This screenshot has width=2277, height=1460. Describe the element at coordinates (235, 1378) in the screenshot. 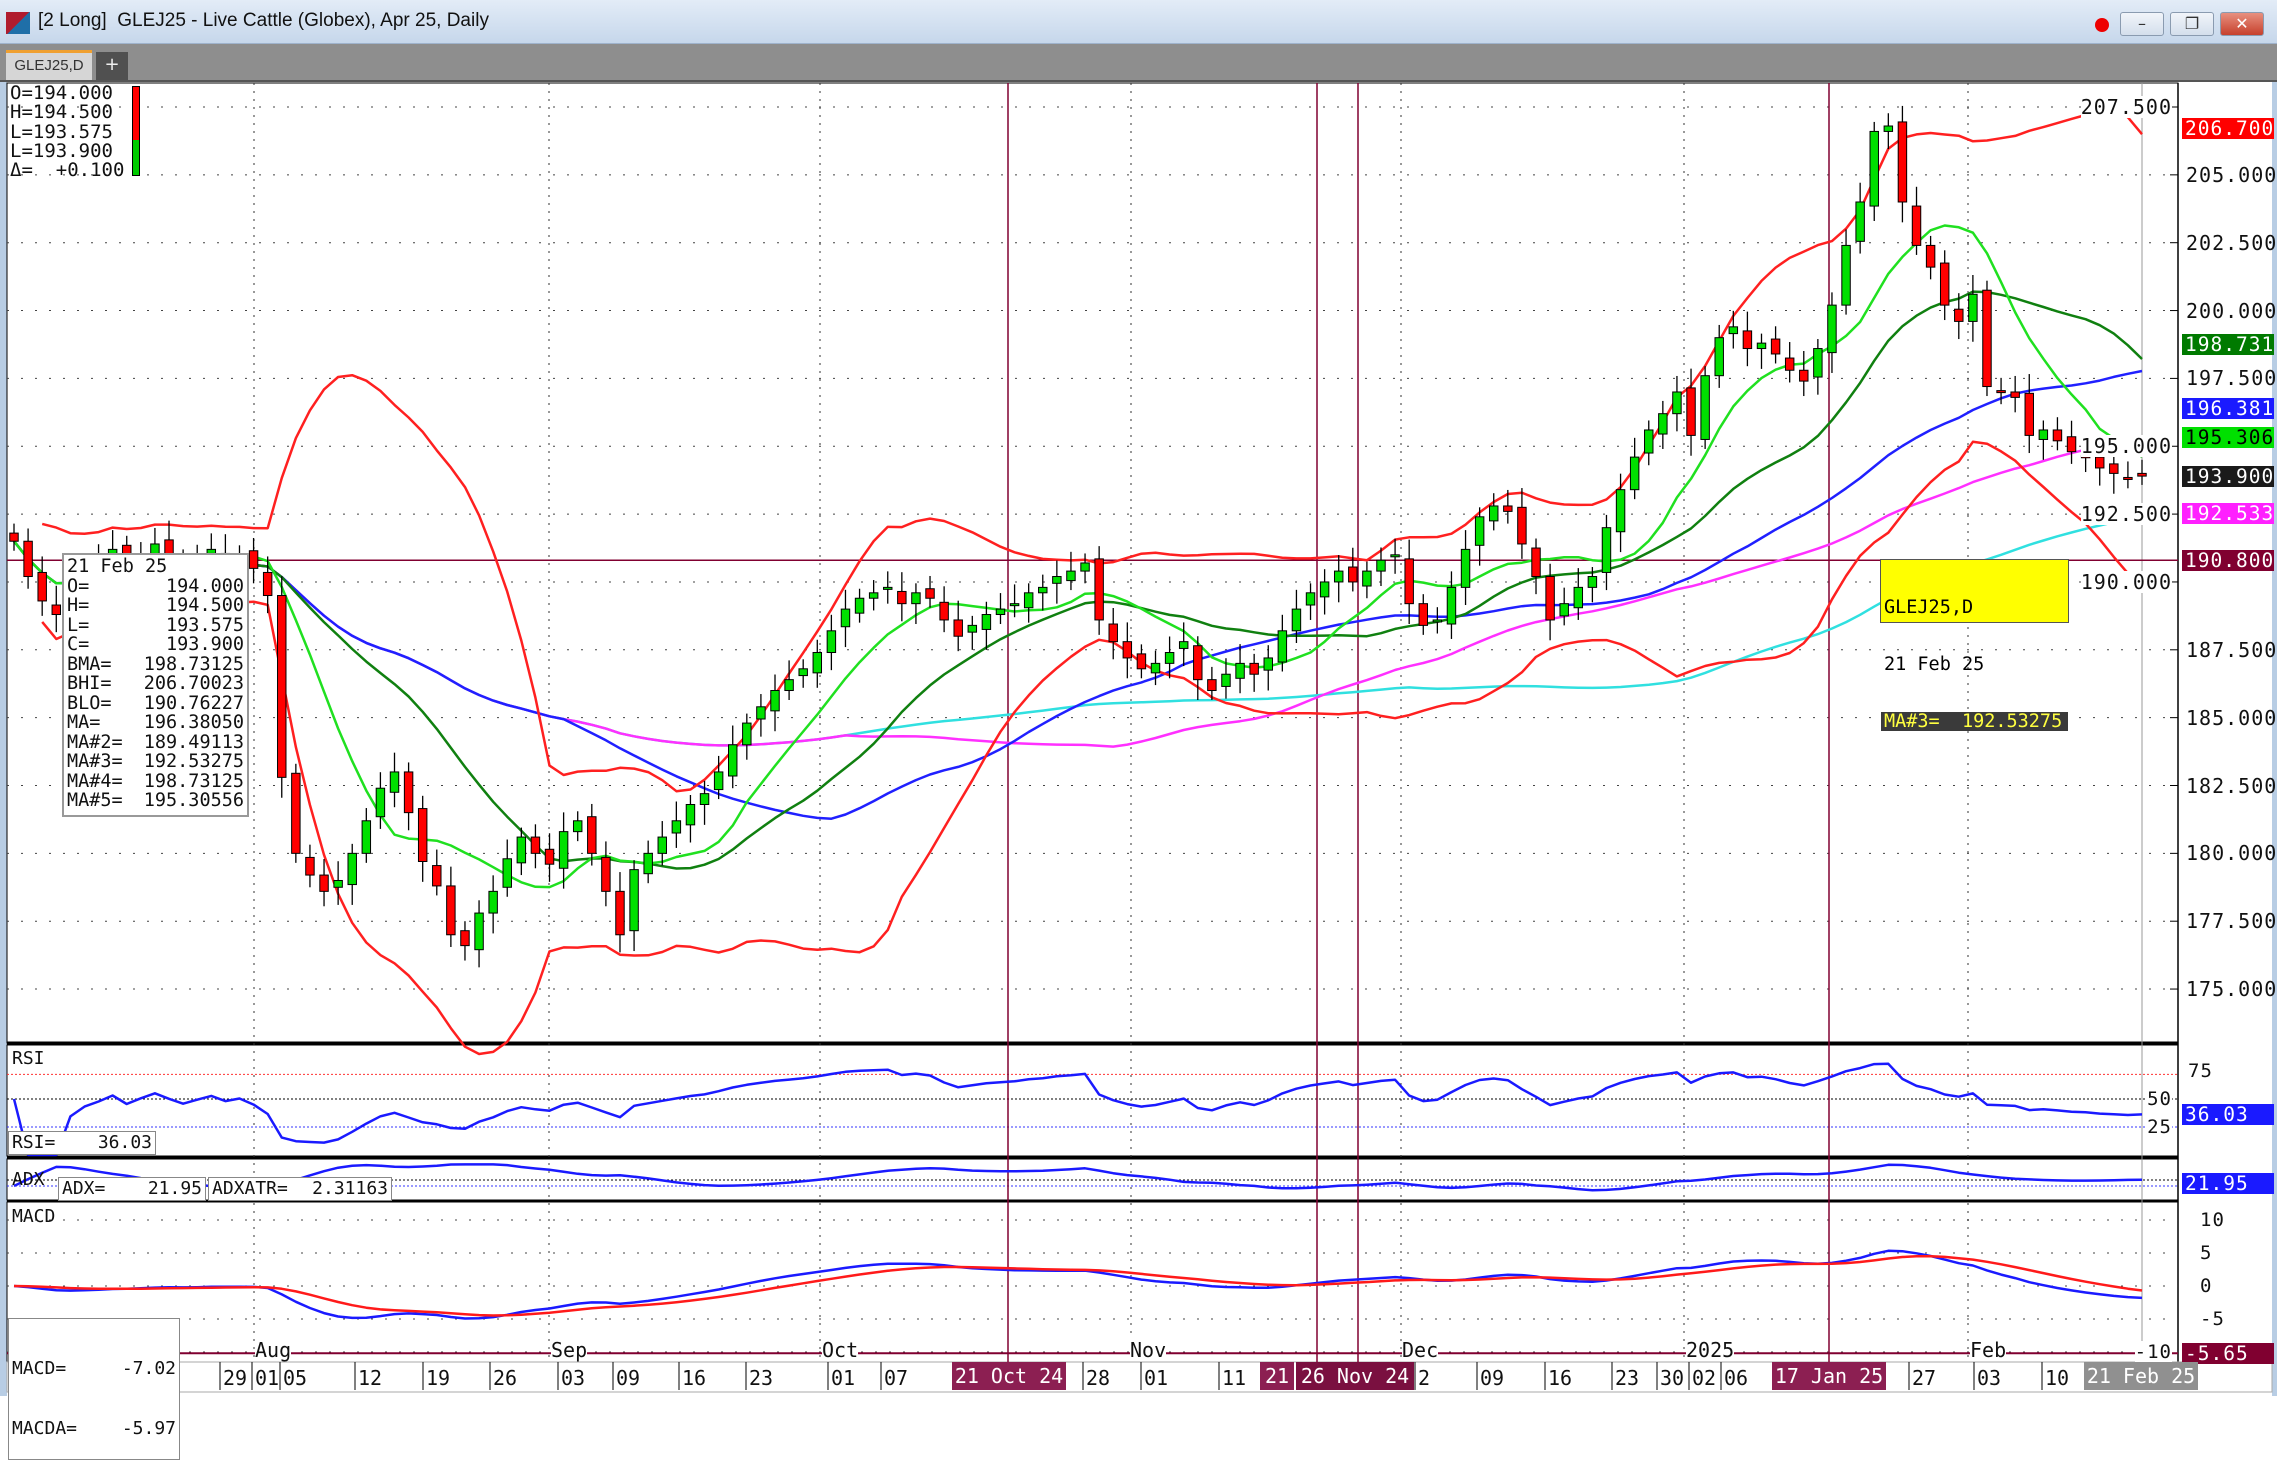

I see `date-label: 29` at that location.